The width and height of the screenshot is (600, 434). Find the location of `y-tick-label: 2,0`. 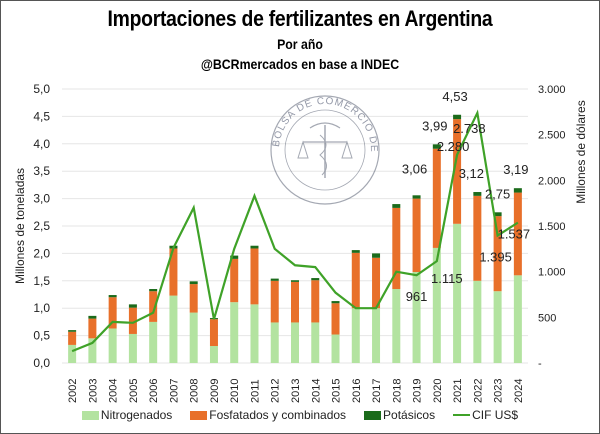

y-tick-label: 2,0 is located at coordinates (41, 253).